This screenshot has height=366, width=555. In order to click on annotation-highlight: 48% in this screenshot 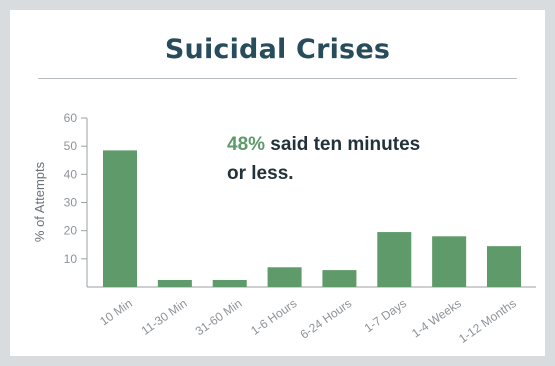, I will do `click(246, 144)`.